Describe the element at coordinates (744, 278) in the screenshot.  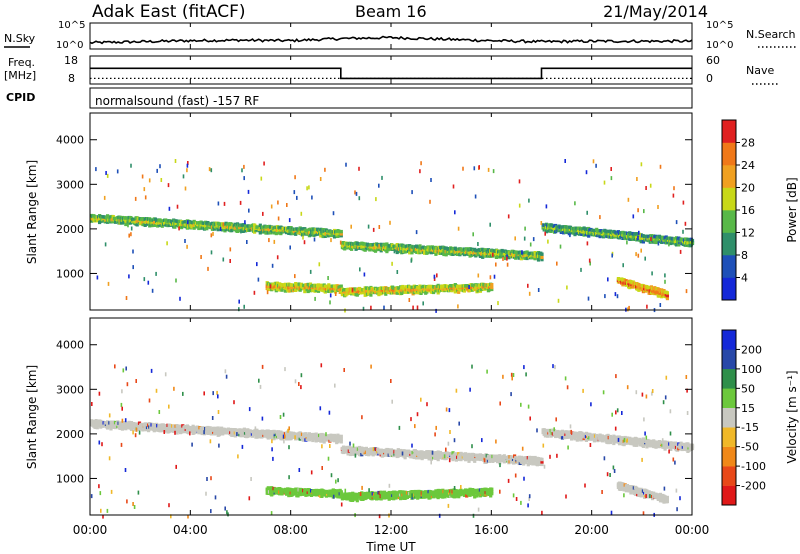
I see `colorbar-tick-label: 4` at that location.